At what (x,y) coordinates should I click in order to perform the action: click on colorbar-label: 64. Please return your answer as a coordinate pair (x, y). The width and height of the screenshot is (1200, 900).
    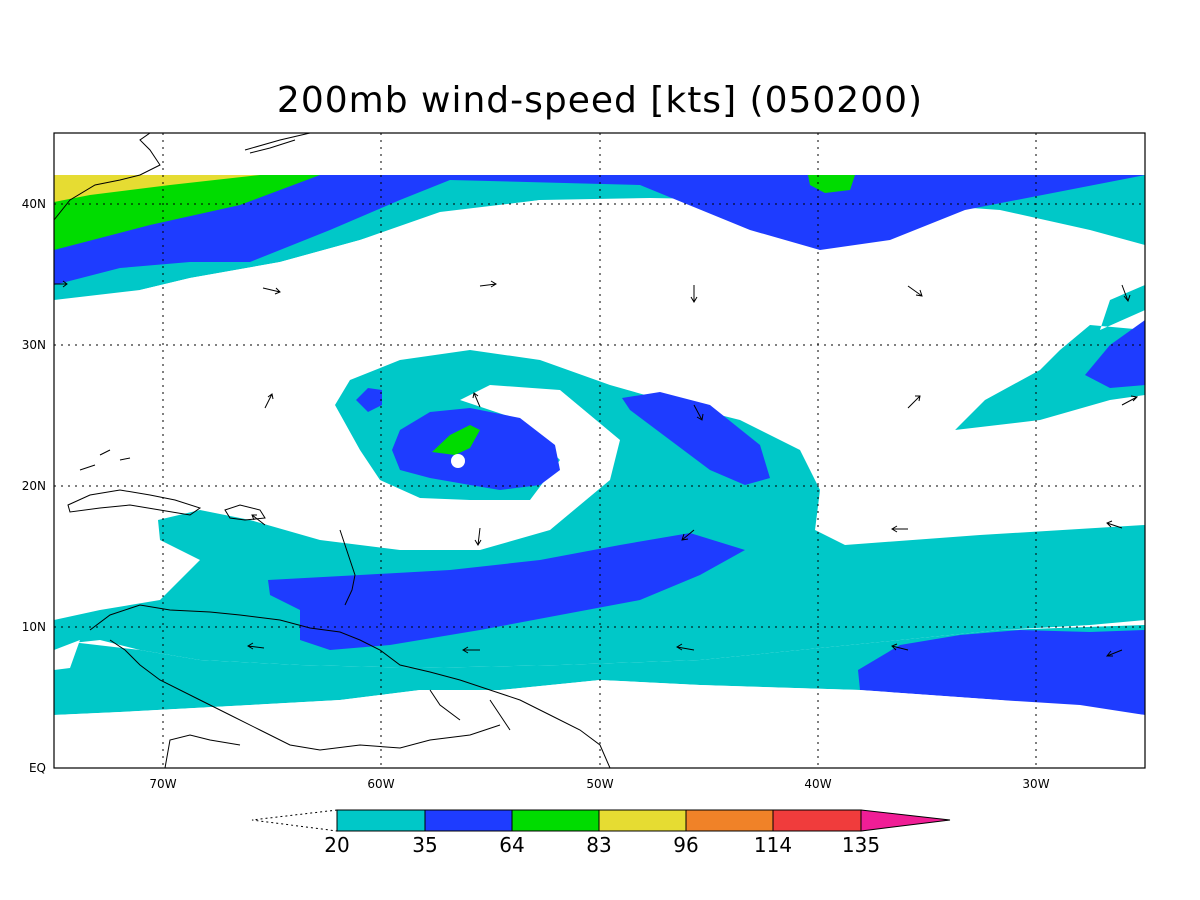
    Looking at the image, I should click on (511, 845).